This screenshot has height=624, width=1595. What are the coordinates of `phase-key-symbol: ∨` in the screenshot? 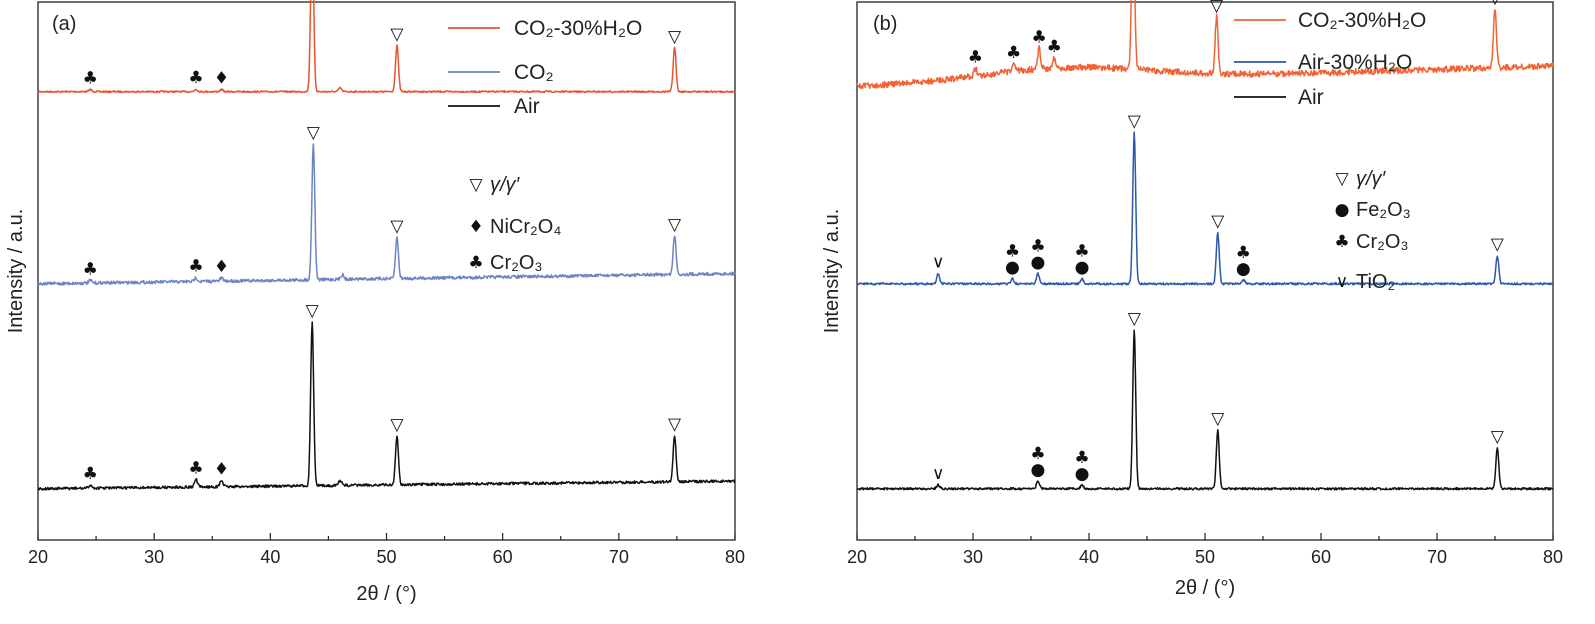 It's located at (1342, 282).